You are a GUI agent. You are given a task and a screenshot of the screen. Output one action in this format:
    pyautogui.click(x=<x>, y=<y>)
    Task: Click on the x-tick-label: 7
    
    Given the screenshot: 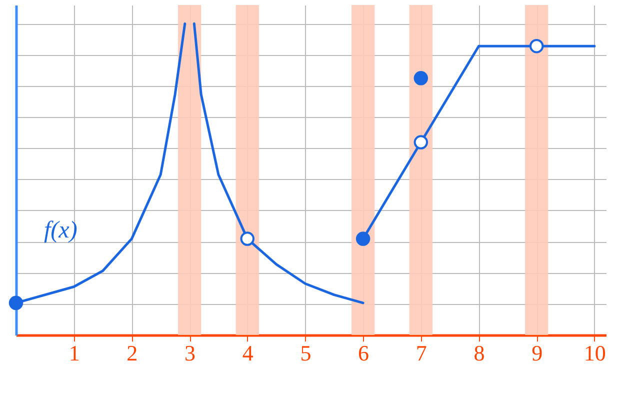 What is the action you would take?
    pyautogui.click(x=421, y=353)
    